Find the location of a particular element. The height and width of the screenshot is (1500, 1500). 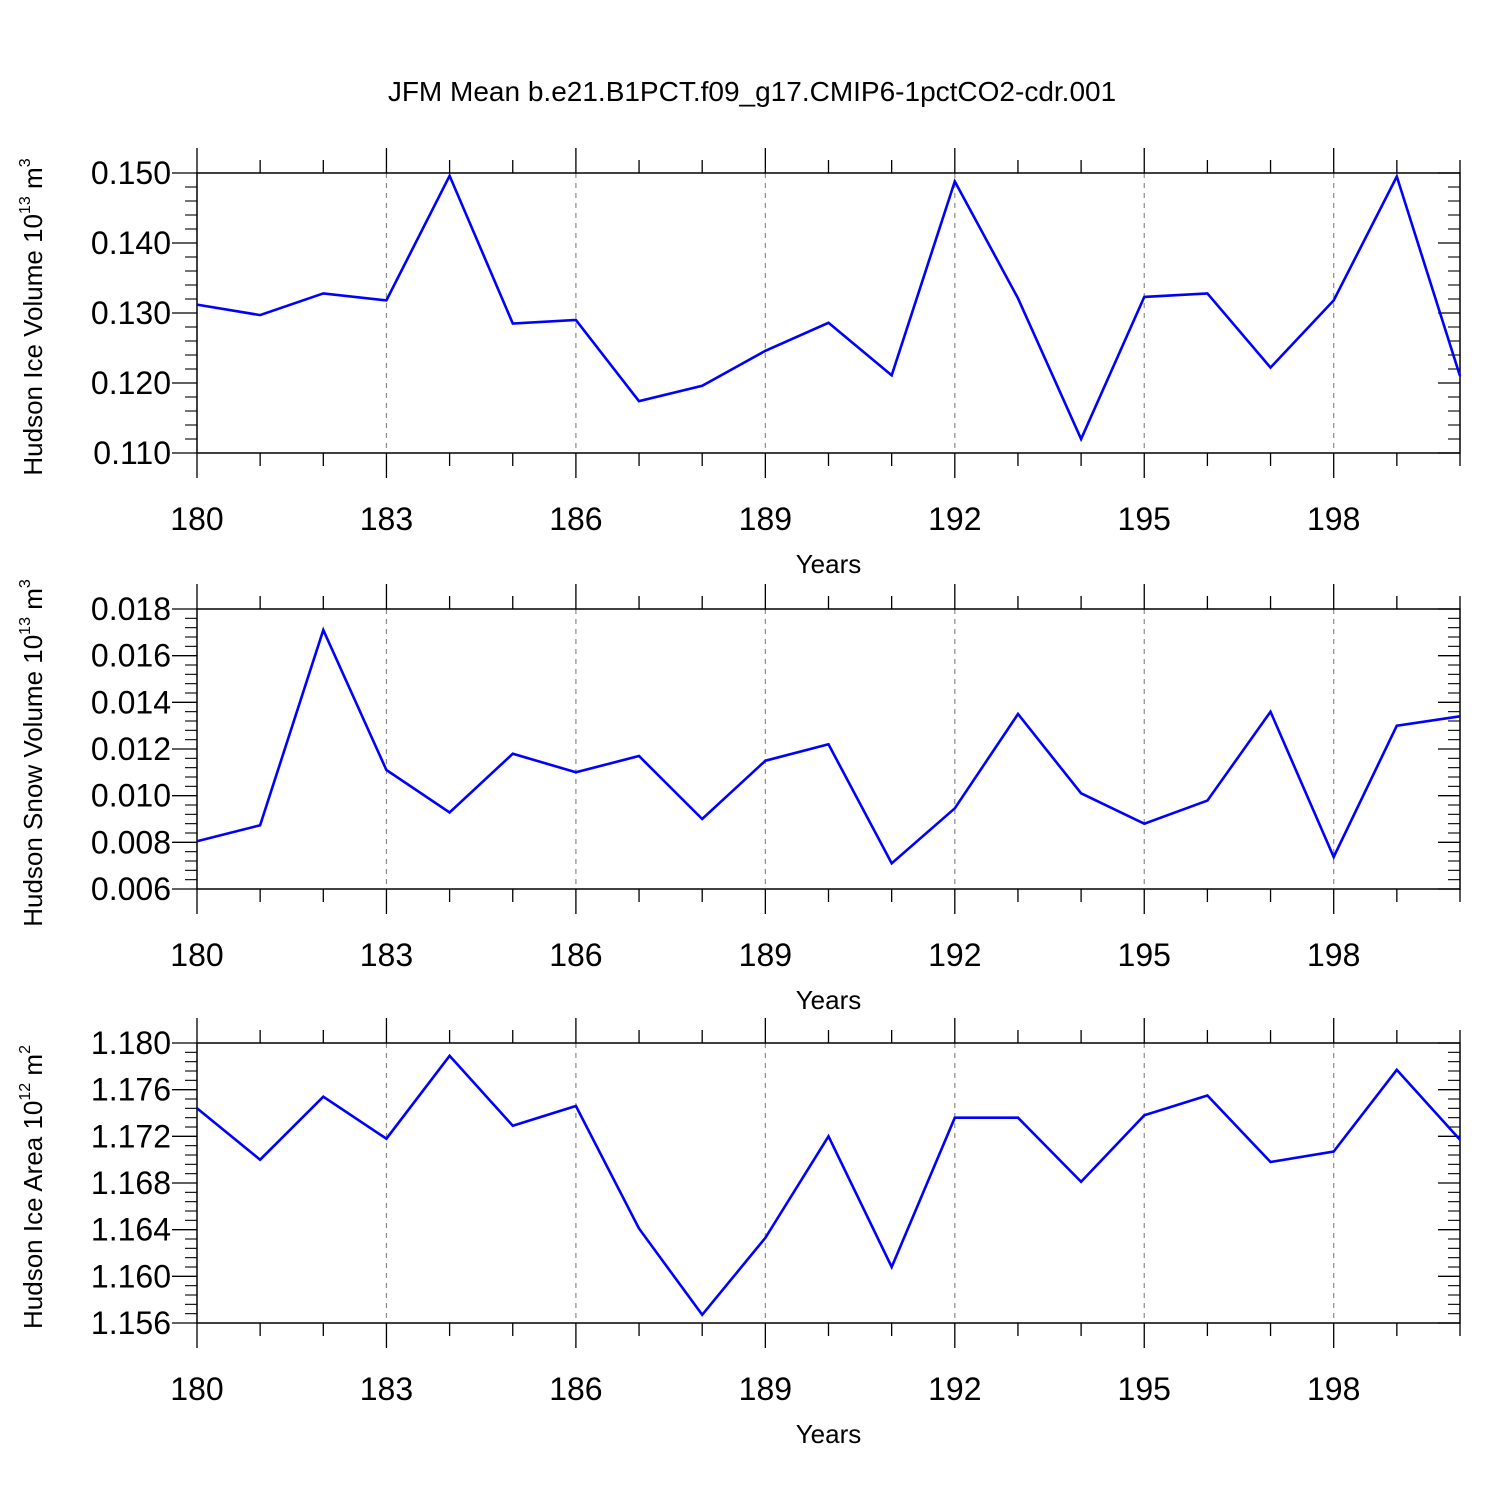

y-tick-label: 0.130 is located at coordinates (131, 313).